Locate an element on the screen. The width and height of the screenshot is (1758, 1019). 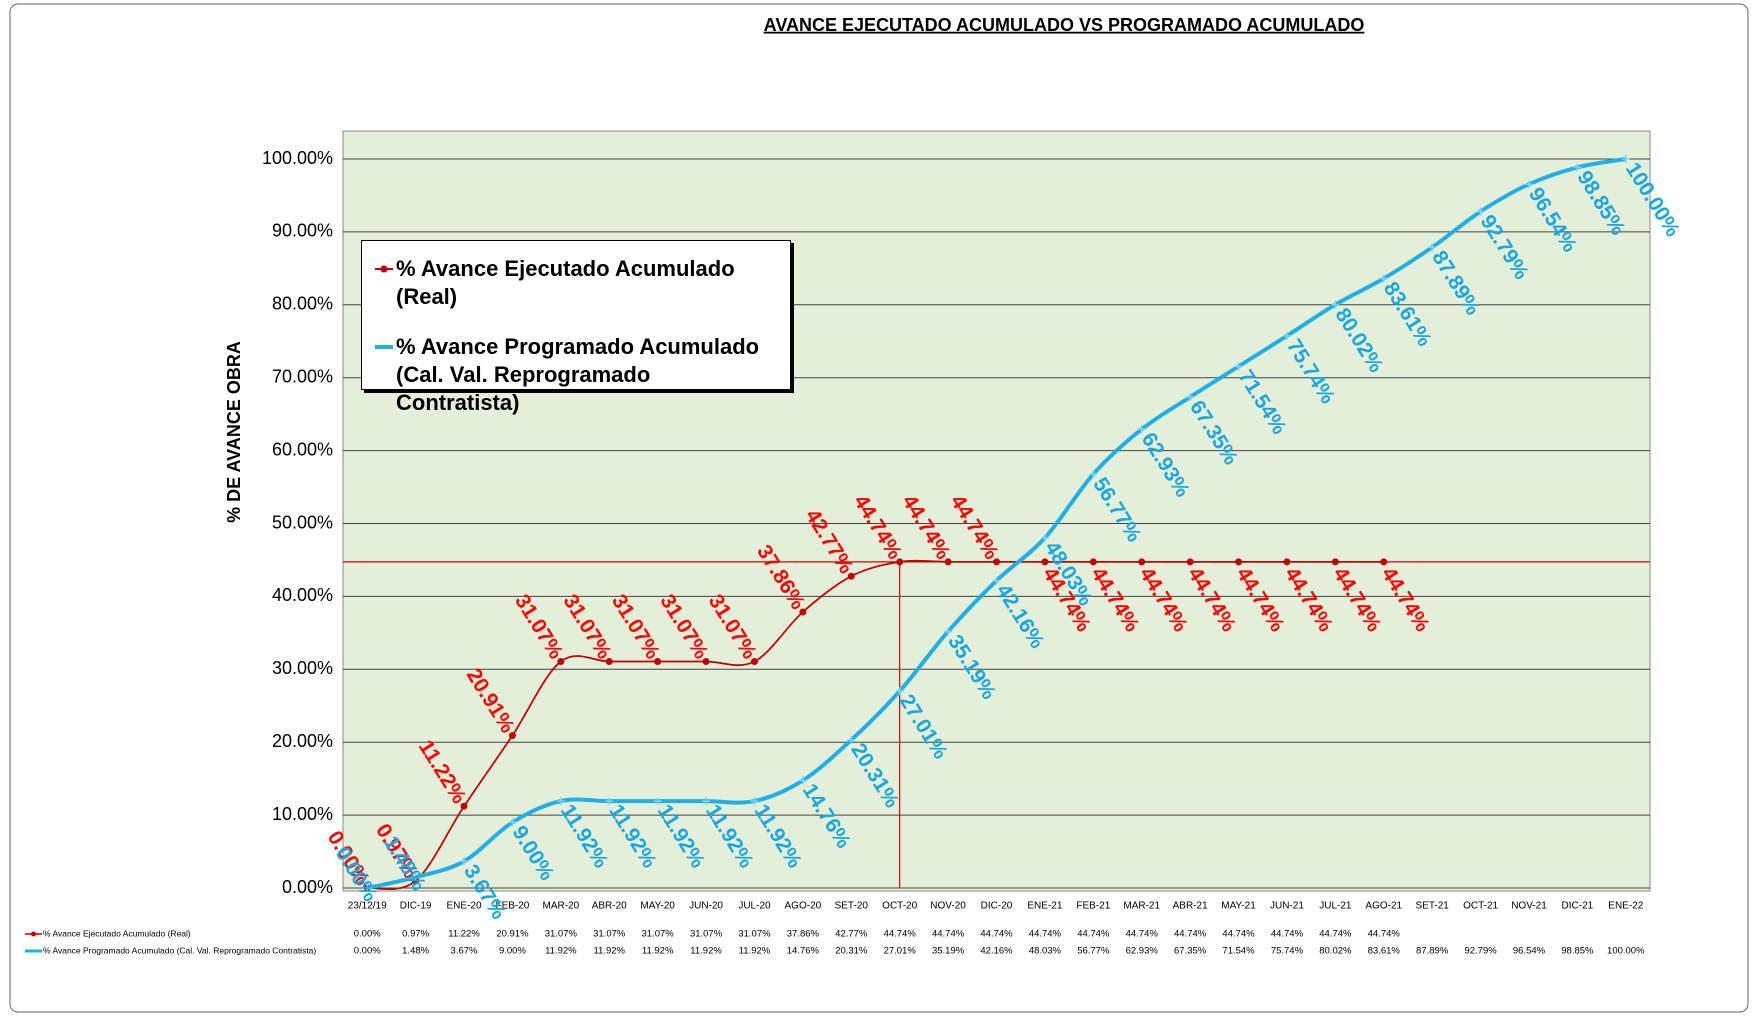
x-tick-label: JUN-20 is located at coordinates (706, 906).